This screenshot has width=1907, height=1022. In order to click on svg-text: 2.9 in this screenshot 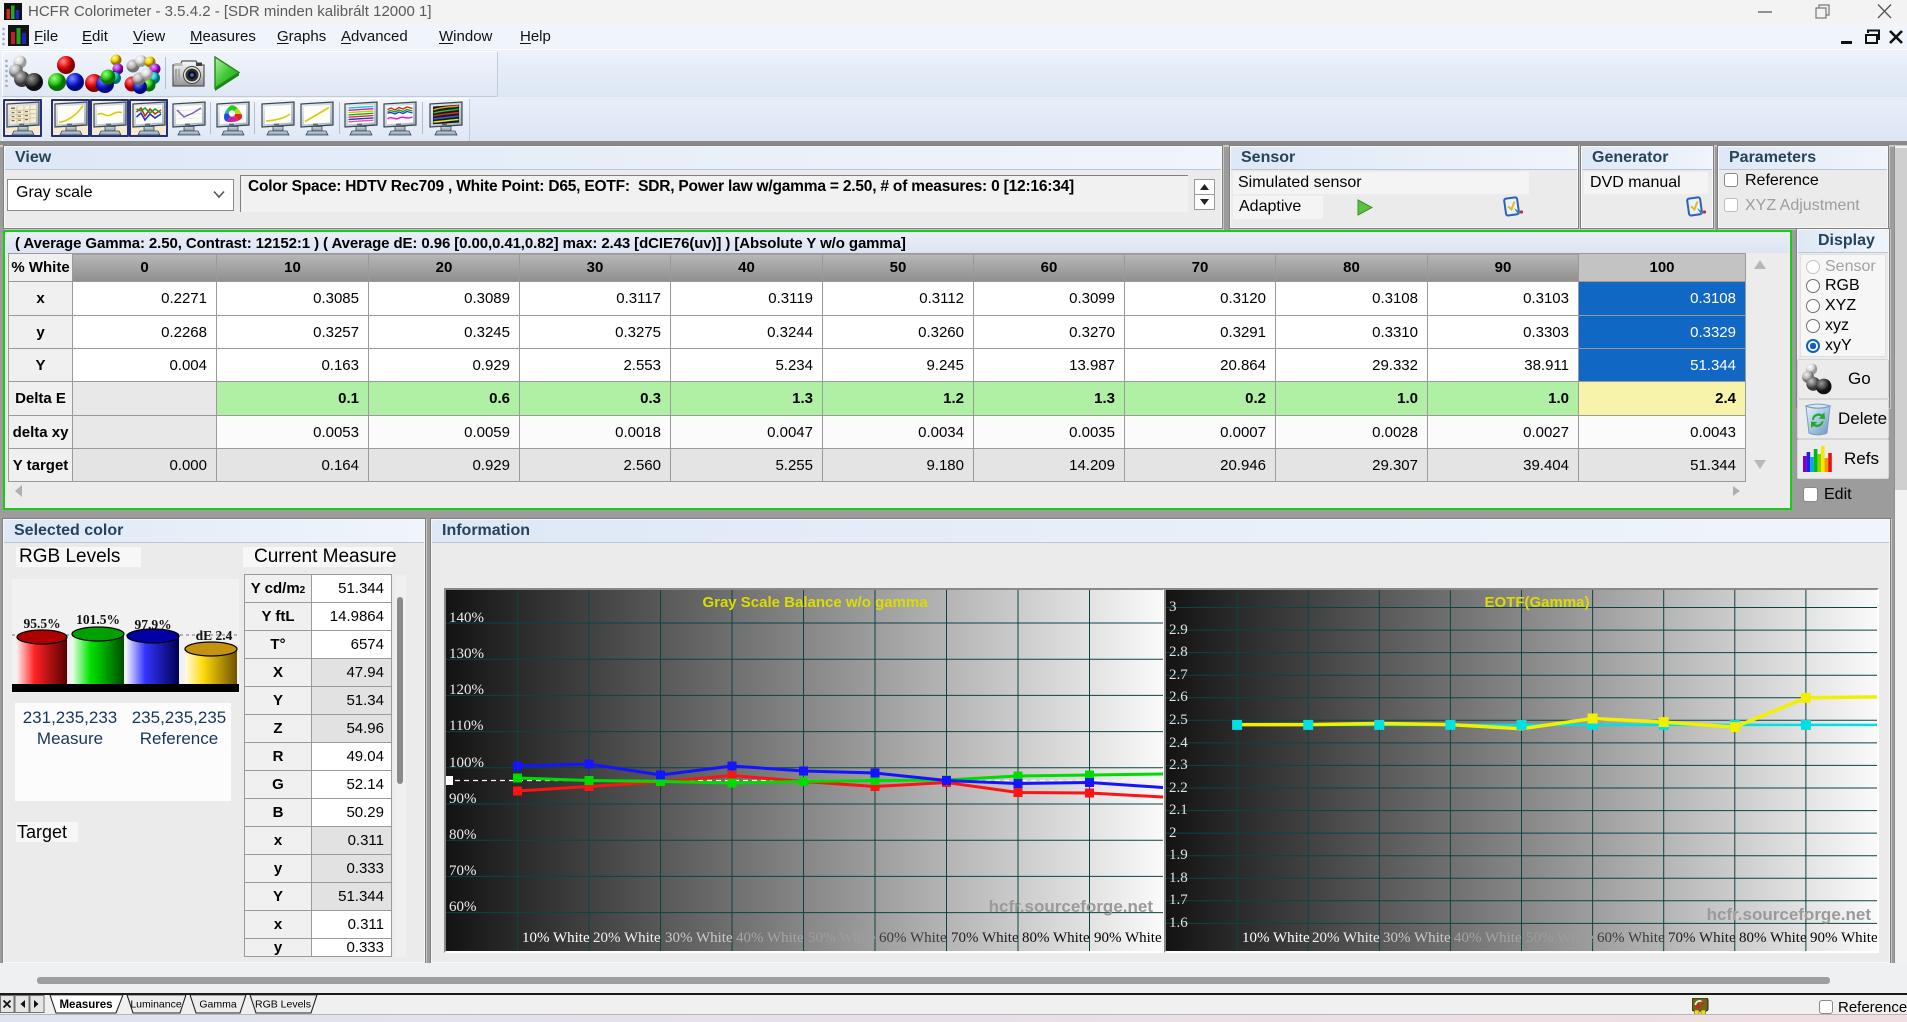, I will do `click(1178, 630)`.